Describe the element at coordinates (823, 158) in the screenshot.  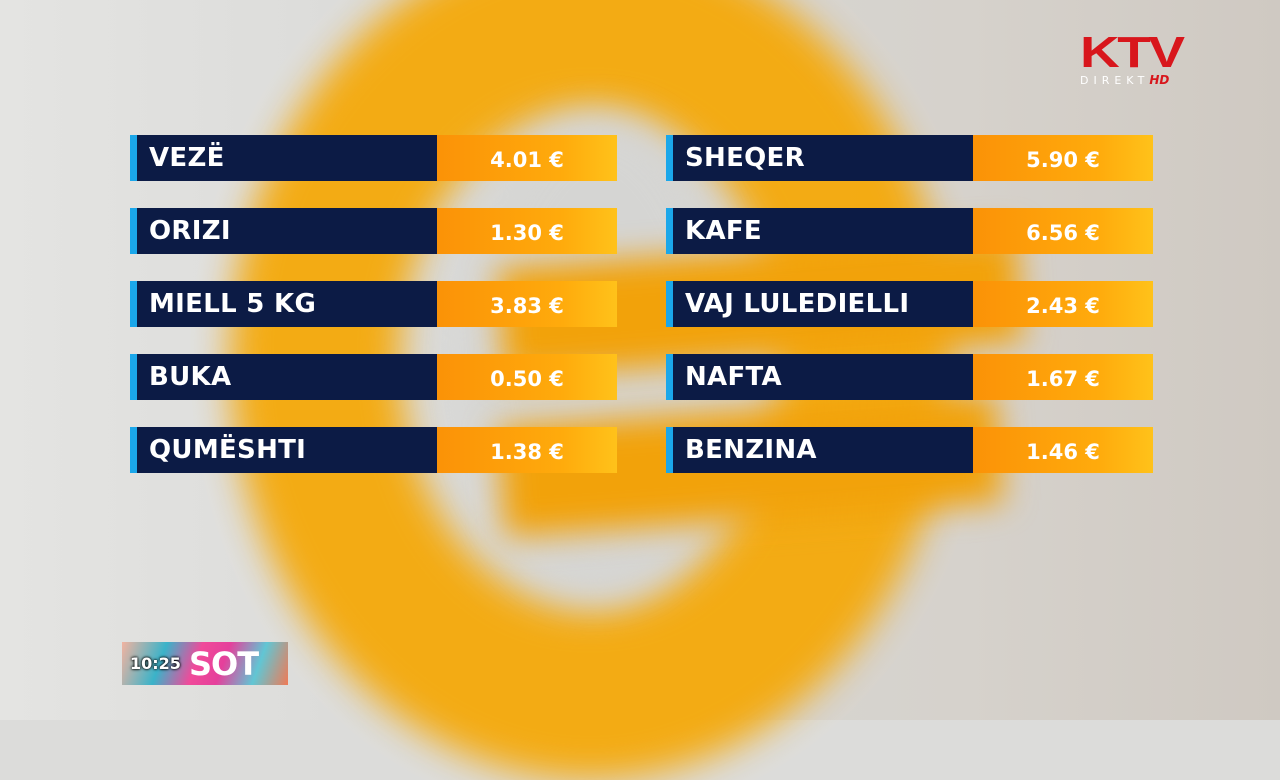
I see `item-name: SHEQER` at that location.